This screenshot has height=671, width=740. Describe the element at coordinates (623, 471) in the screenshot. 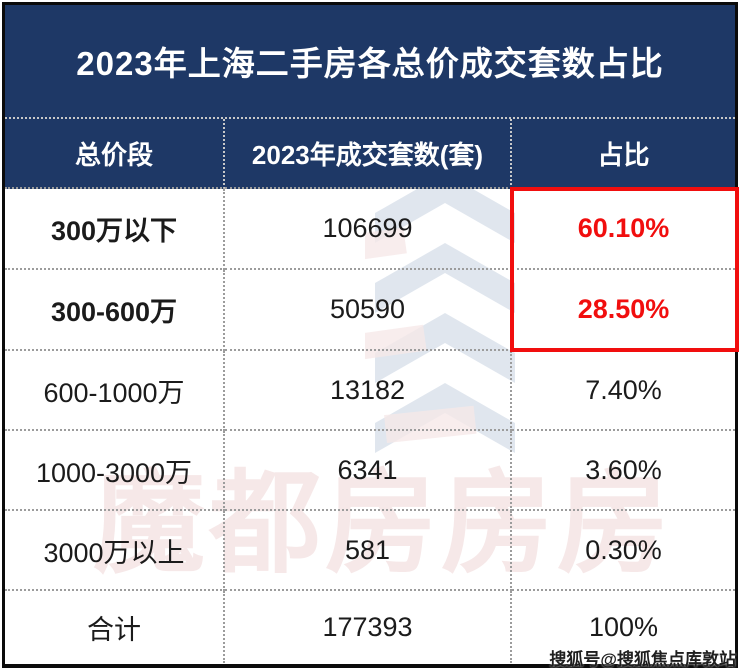

I see `row-share: 3.60%` at that location.